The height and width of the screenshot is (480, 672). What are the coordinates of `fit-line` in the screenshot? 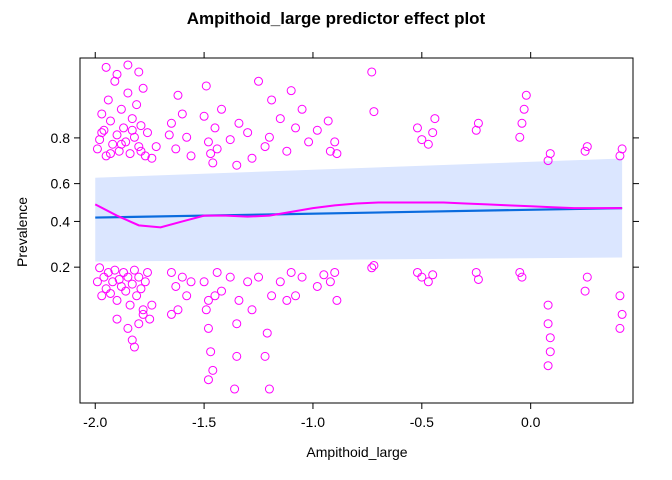 It's located at (359, 213).